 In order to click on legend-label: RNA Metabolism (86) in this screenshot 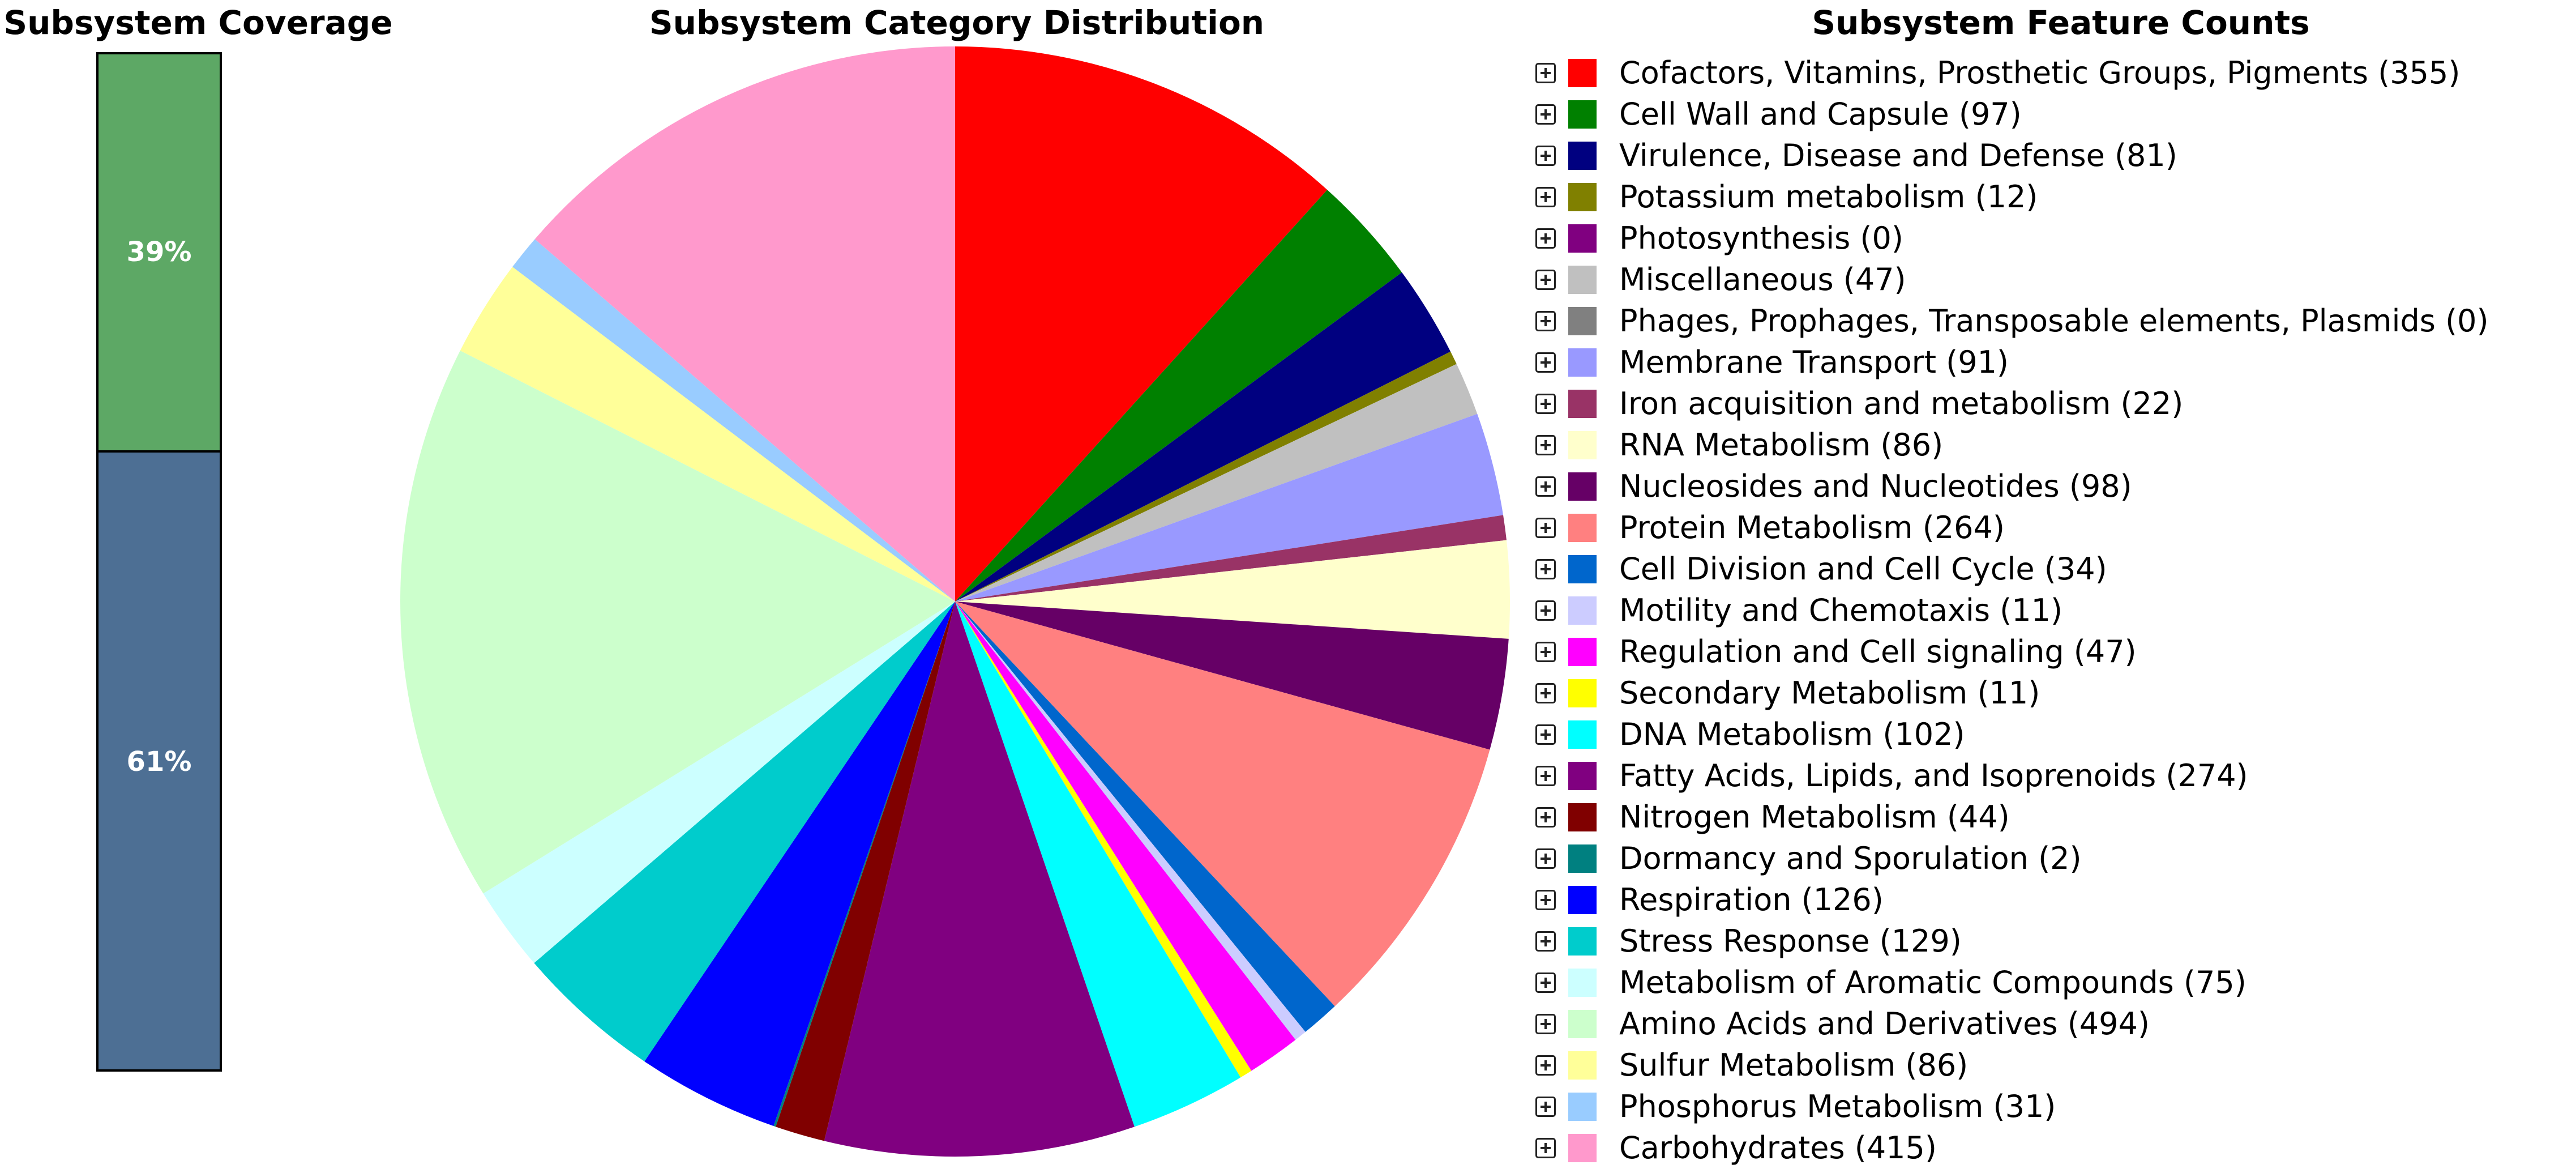, I will do `click(1781, 445)`.